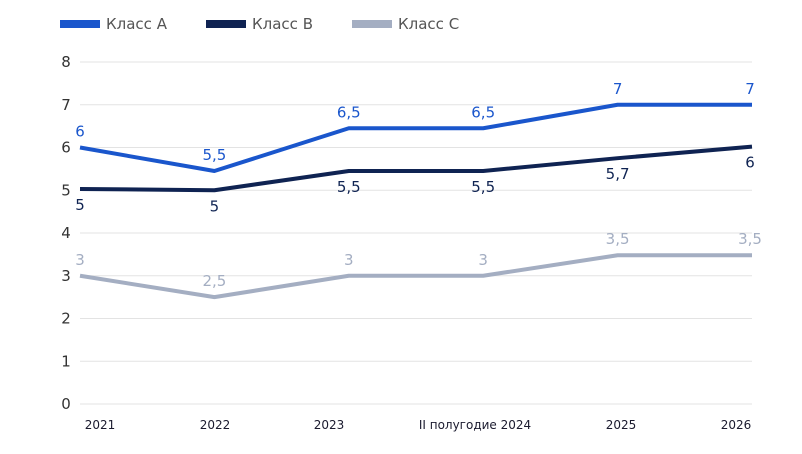 This screenshot has width=802, height=454. Describe the element at coordinates (66, 105) in the screenshot. I see `y-tick-label: 7` at that location.